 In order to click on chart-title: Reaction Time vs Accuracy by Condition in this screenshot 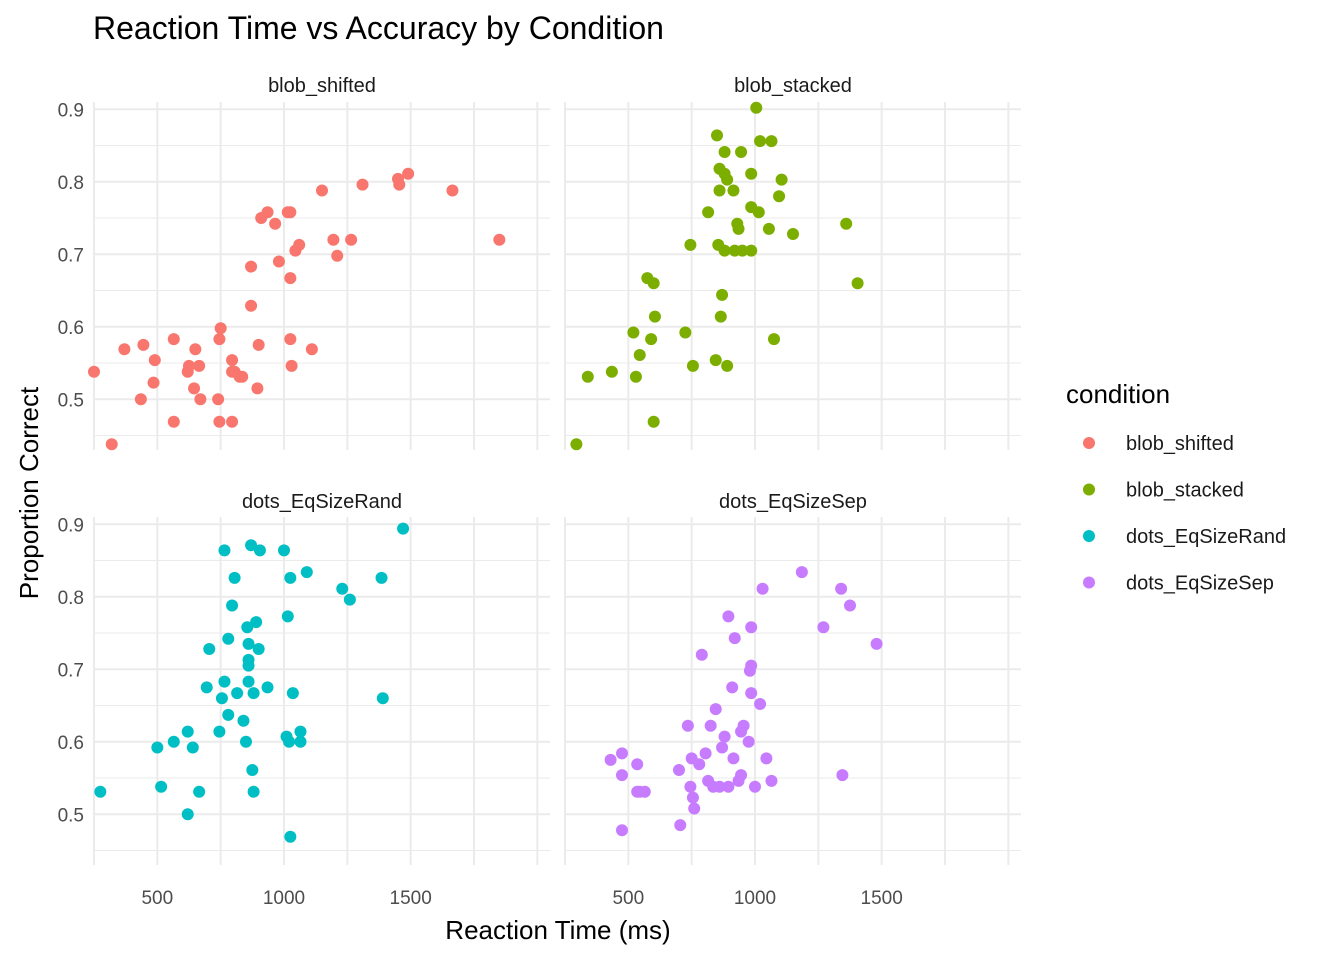, I will do `click(378, 28)`.